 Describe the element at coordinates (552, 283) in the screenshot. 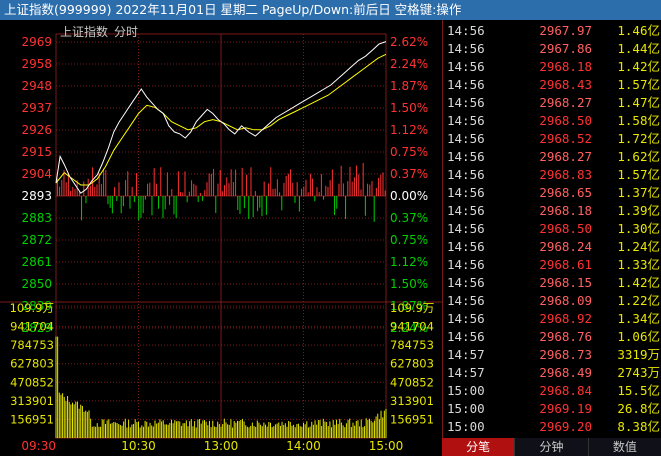

I see `tick-row: 14:56 2968.15 1.42亿` at that location.